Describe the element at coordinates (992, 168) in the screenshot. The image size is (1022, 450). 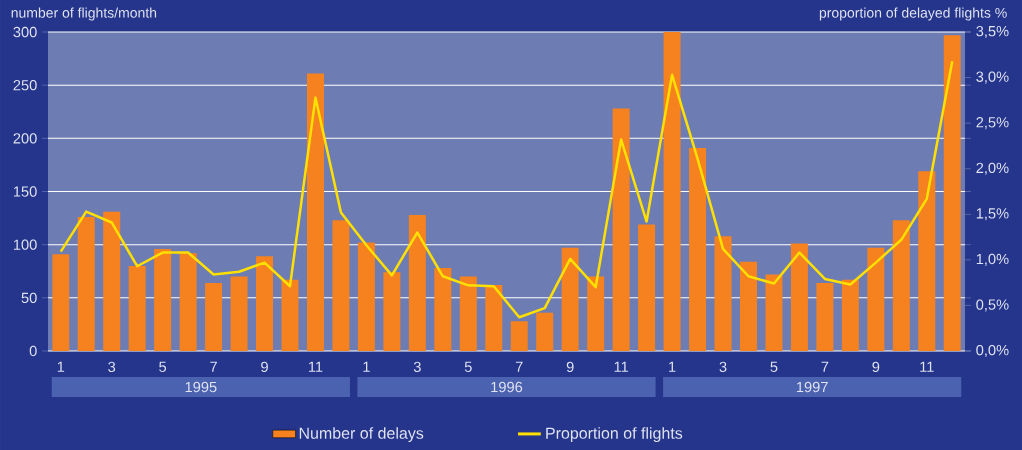
I see `y2-tick-label: 2,0%` at that location.